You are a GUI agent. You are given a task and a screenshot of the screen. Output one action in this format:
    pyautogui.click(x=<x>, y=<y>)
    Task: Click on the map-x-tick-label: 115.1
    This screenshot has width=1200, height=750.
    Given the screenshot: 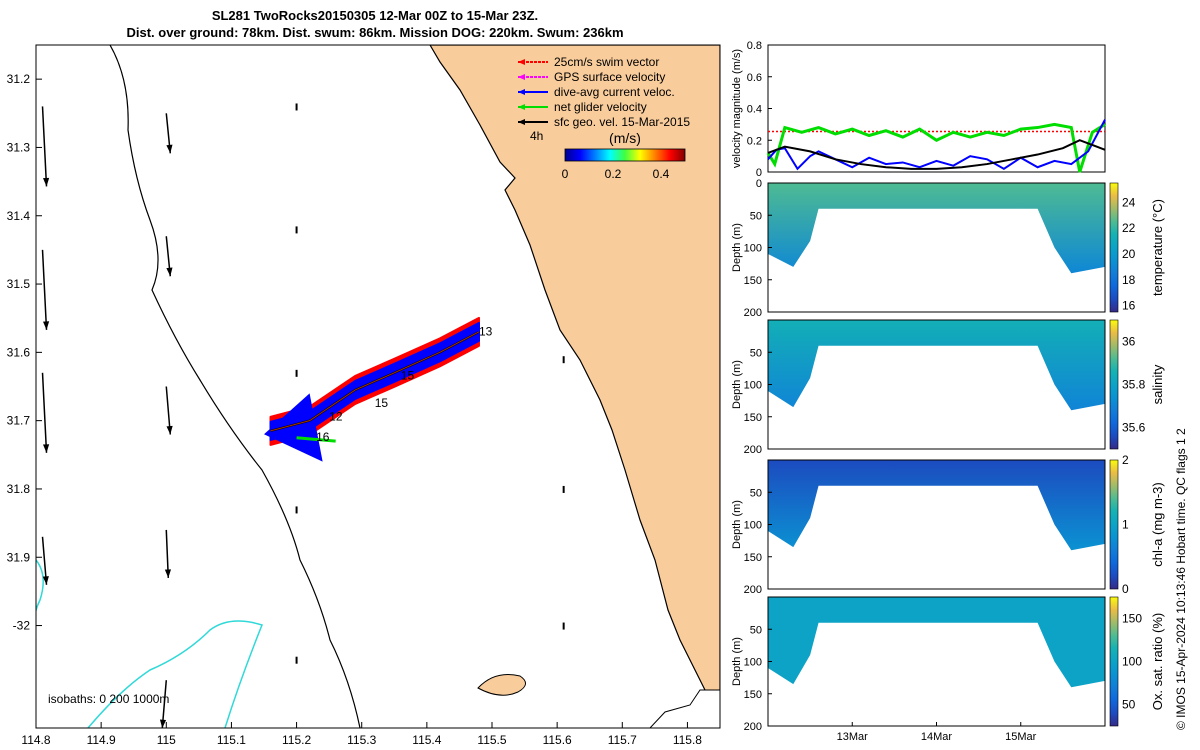 What is the action you would take?
    pyautogui.click(x=231, y=740)
    